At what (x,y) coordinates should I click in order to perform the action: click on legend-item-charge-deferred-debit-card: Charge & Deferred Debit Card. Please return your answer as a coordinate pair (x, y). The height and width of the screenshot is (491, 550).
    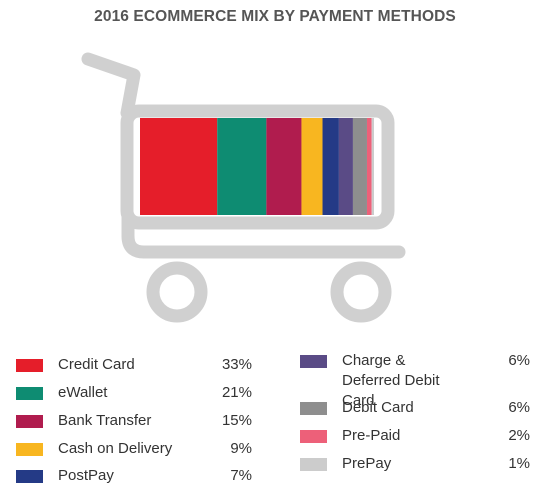
    Looking at the image, I should click on (382, 381).